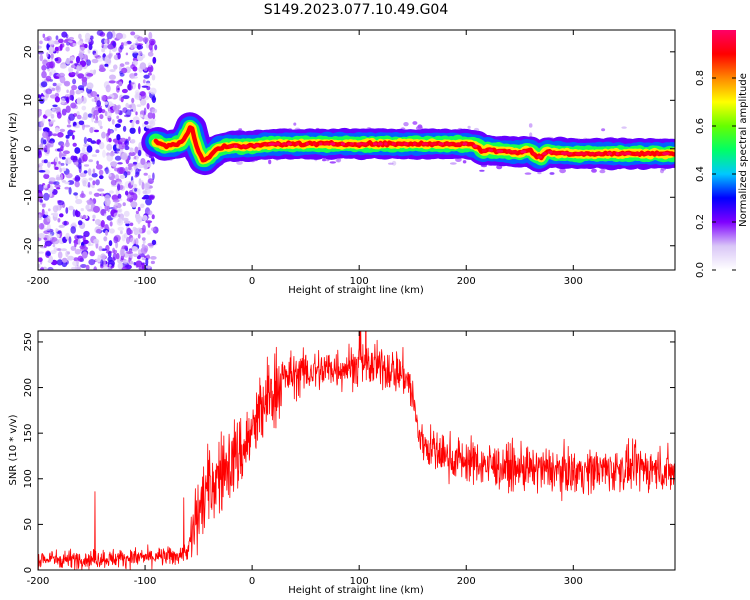 The image size is (750, 600). What do you see at coordinates (28, 387) in the screenshot?
I see `y-tick-label: 200` at bounding box center [28, 387].